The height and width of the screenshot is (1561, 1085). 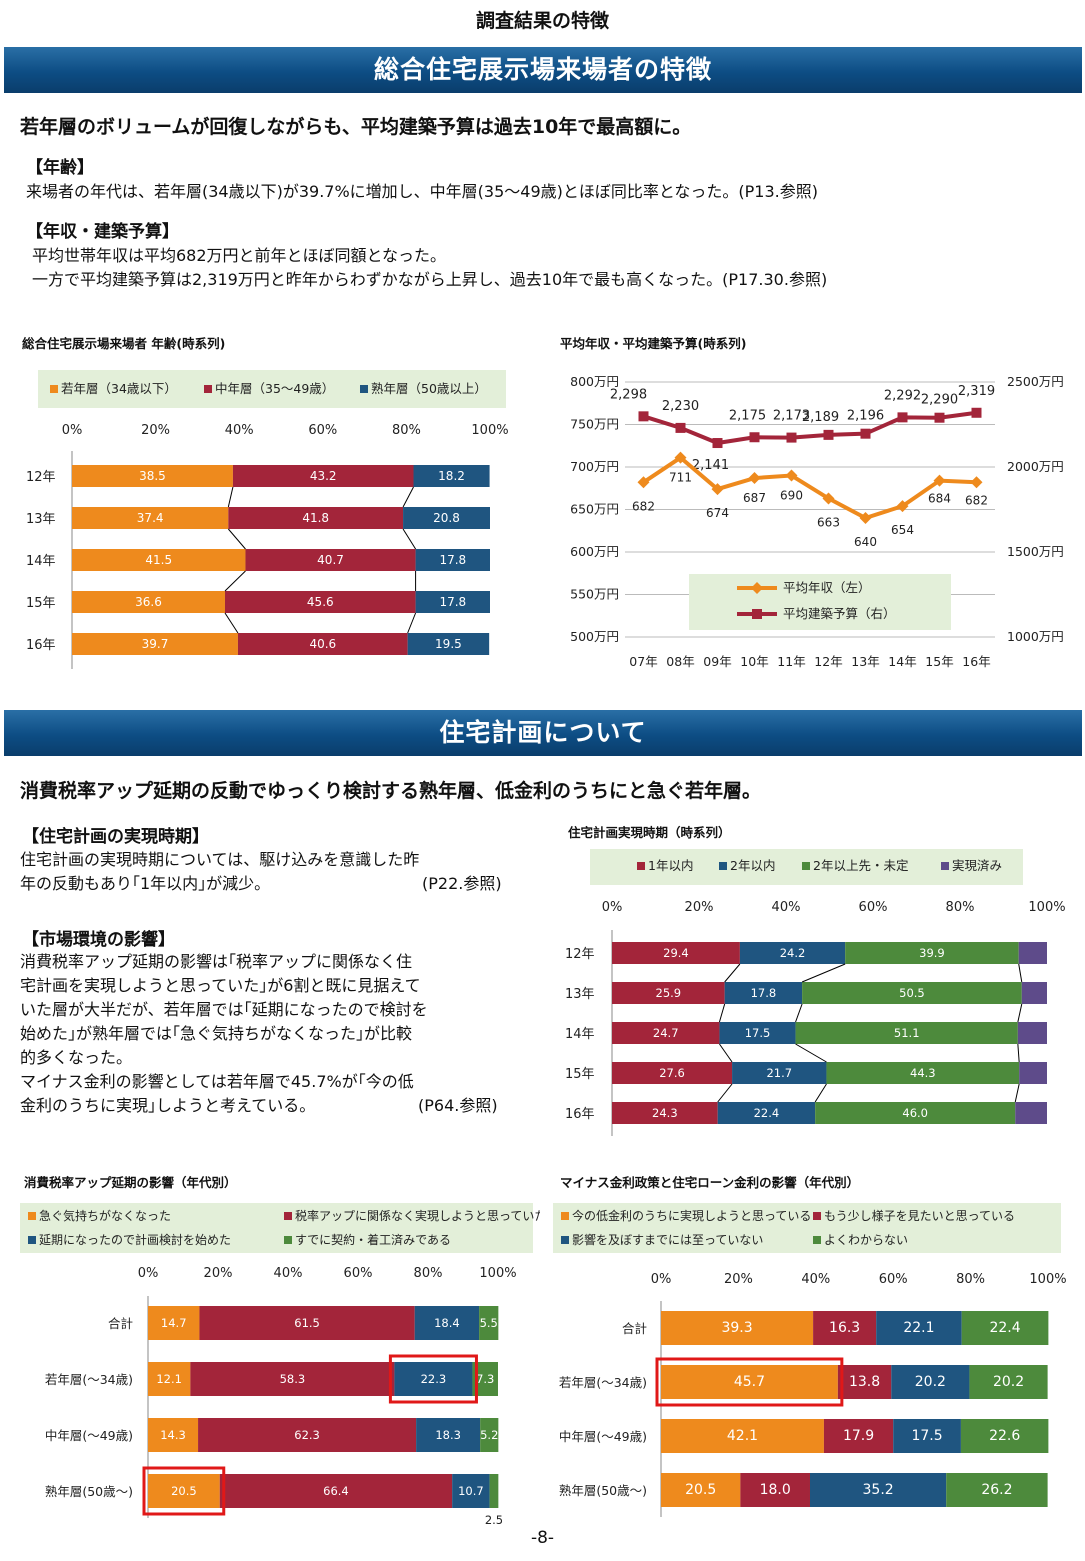 What do you see at coordinates (1035, 381) in the screenshot?
I see `y-right-tick: 2500万円` at bounding box center [1035, 381].